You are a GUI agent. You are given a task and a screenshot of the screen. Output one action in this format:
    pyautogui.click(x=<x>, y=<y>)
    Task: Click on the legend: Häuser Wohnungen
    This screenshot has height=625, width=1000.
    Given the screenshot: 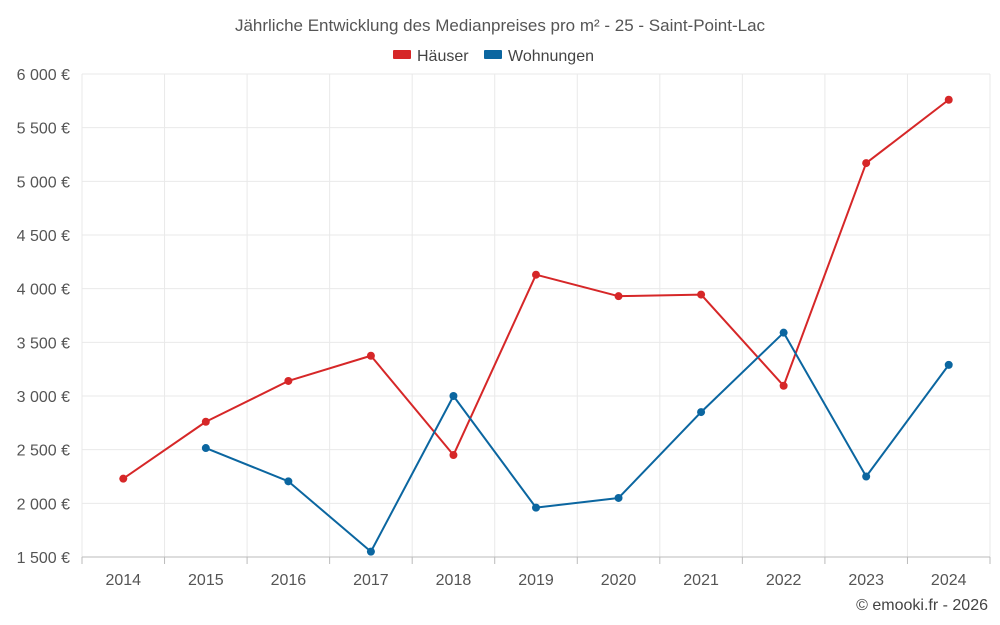 What is the action you would take?
    pyautogui.click(x=493, y=56)
    